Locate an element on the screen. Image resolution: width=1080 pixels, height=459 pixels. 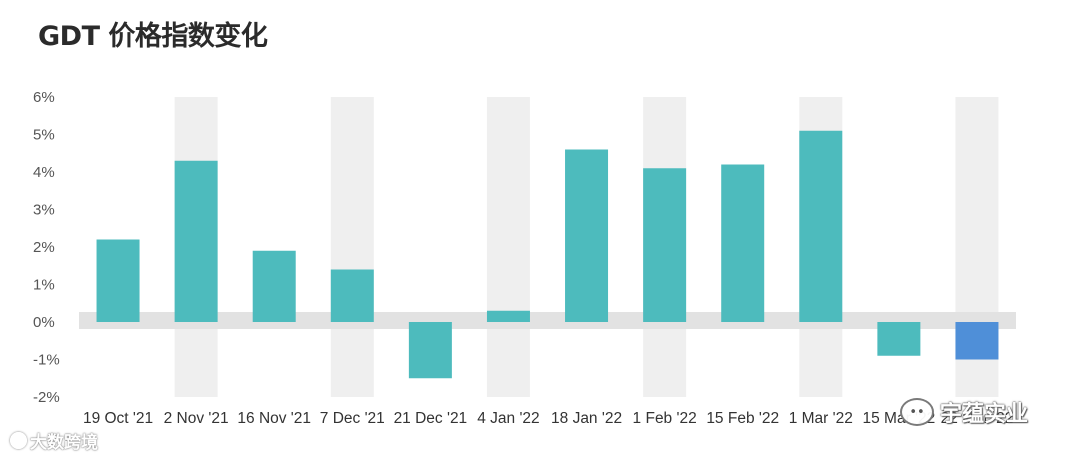
y-axis-ticks: 6% 5% 4% 3% 2% 1% 0% -1% -2% is located at coordinates (46, 247).